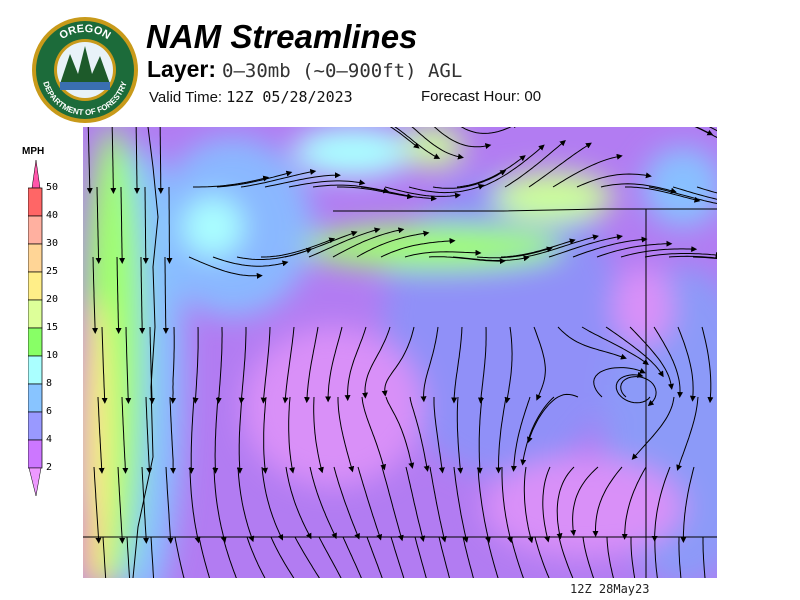  I want to click on colorbar-tick-label: 25, so click(52, 271).